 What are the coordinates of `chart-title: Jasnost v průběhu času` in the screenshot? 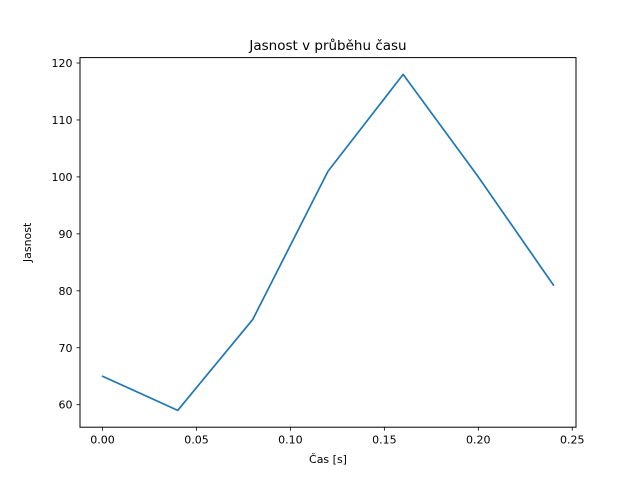 It's located at (327, 46).